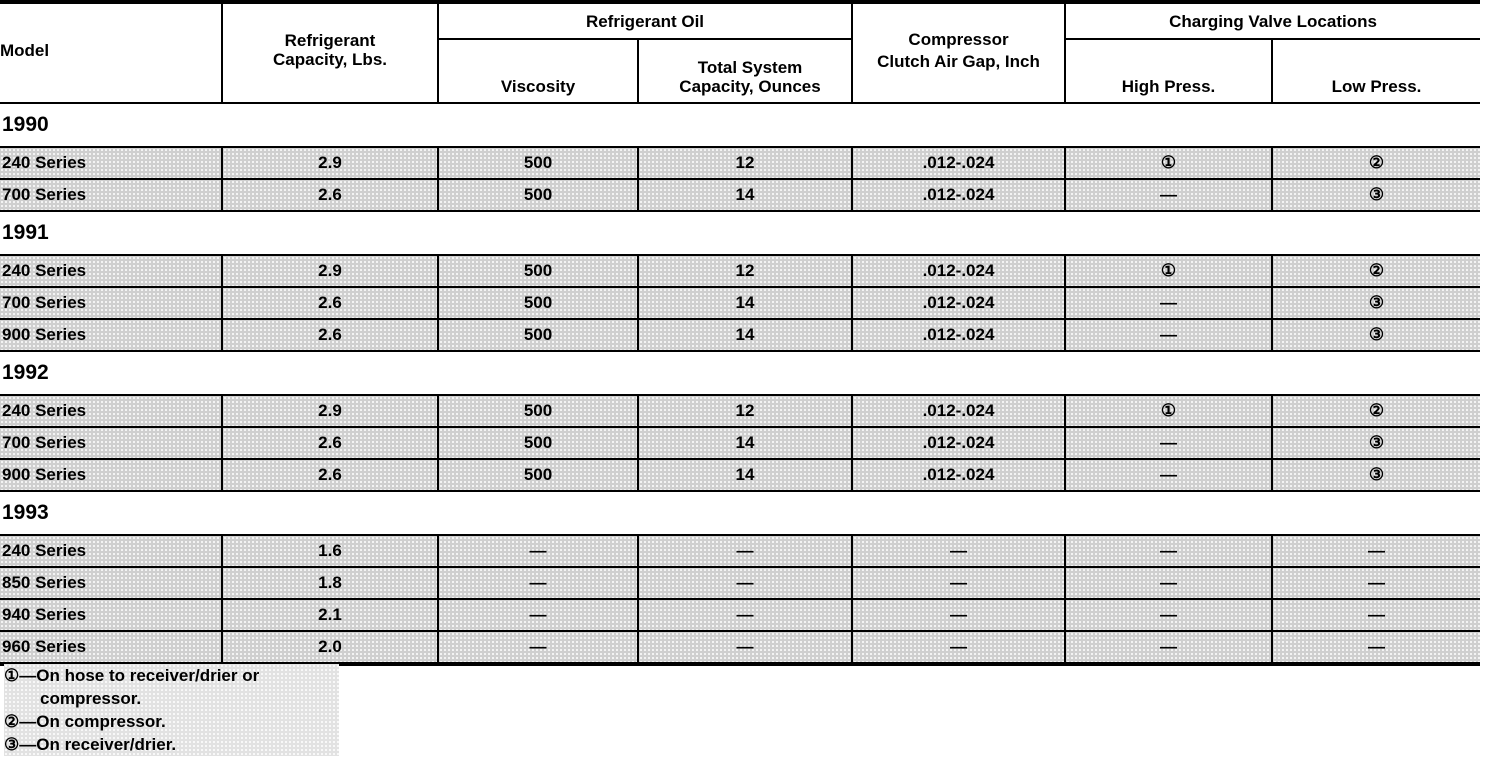 The image size is (1504, 772). I want to click on year-row: 1993, so click(740, 513).